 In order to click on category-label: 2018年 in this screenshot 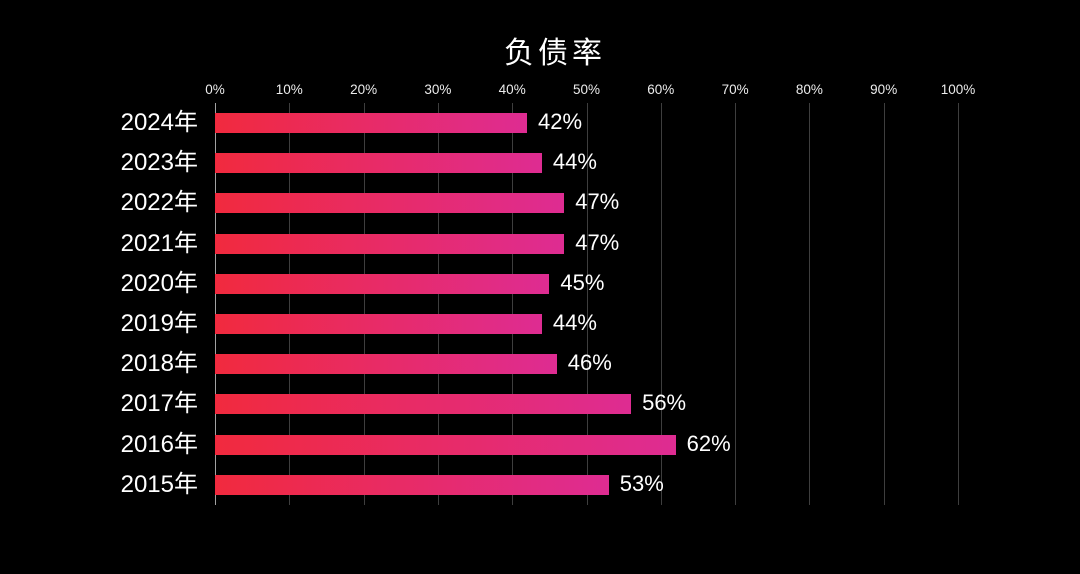, I will do `click(159, 364)`.